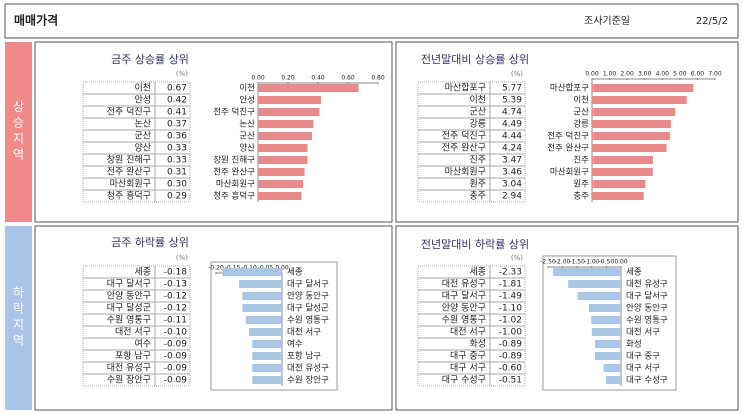  Describe the element at coordinates (177, 125) in the screenshot. I see `table-value: 0.37` at that location.